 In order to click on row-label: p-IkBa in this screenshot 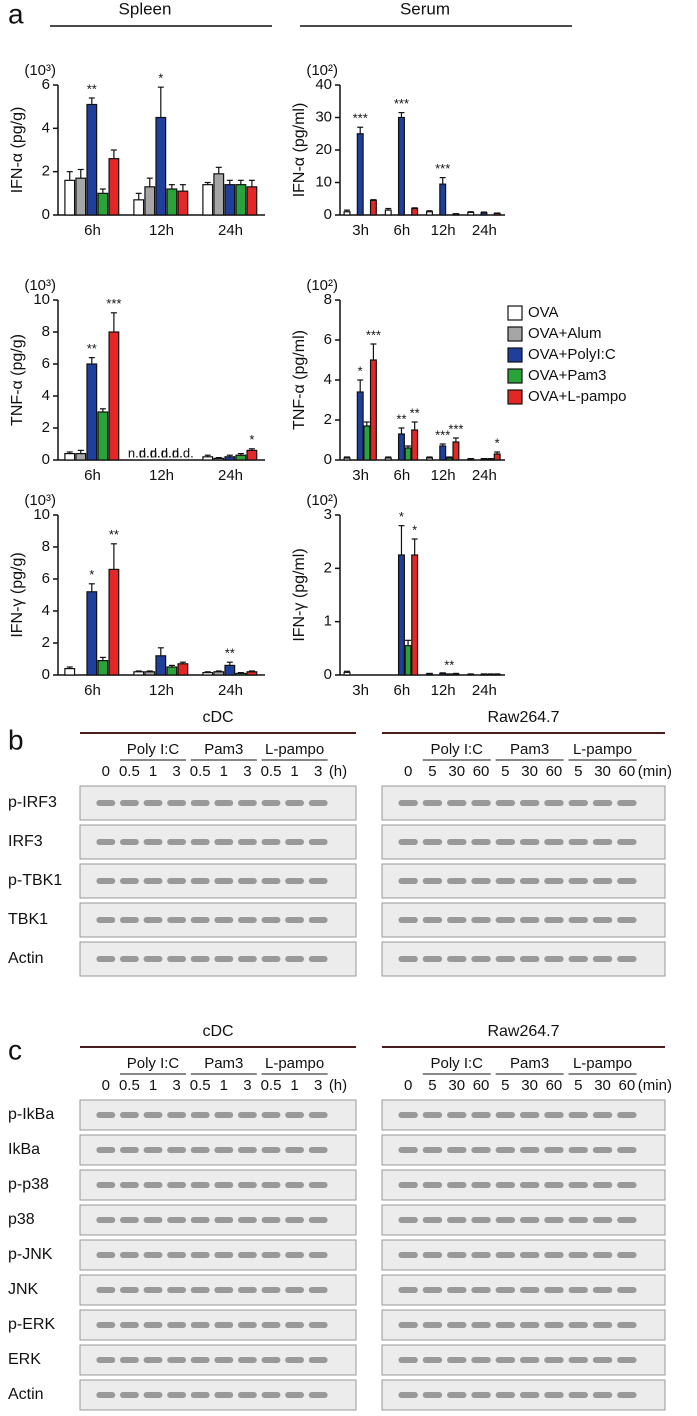, I will do `click(31, 1114)`.